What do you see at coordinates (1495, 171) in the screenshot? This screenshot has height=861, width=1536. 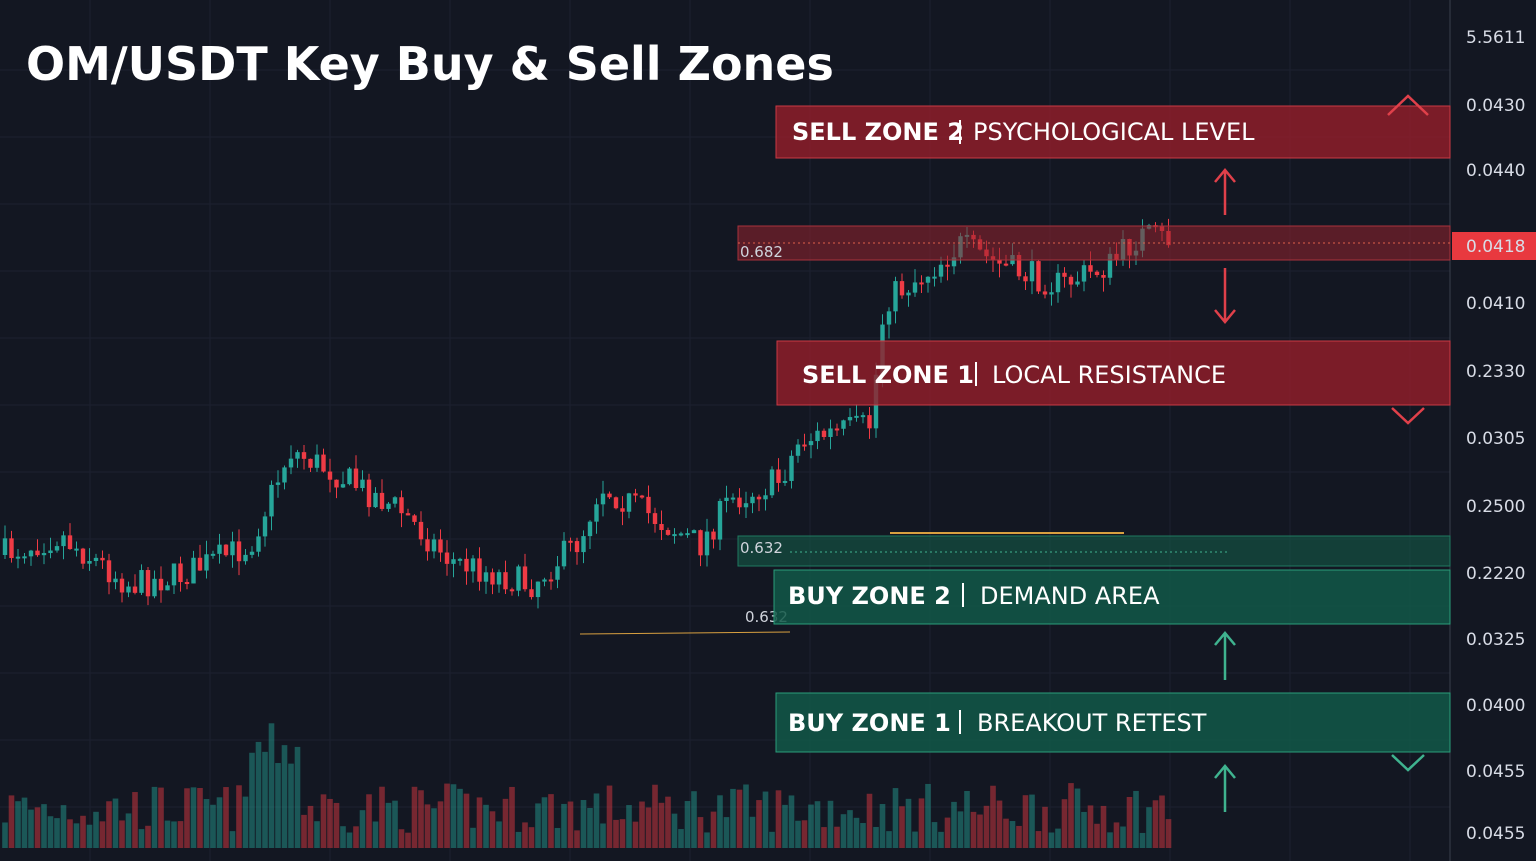 I see `axis-label: 0.0440` at bounding box center [1495, 171].